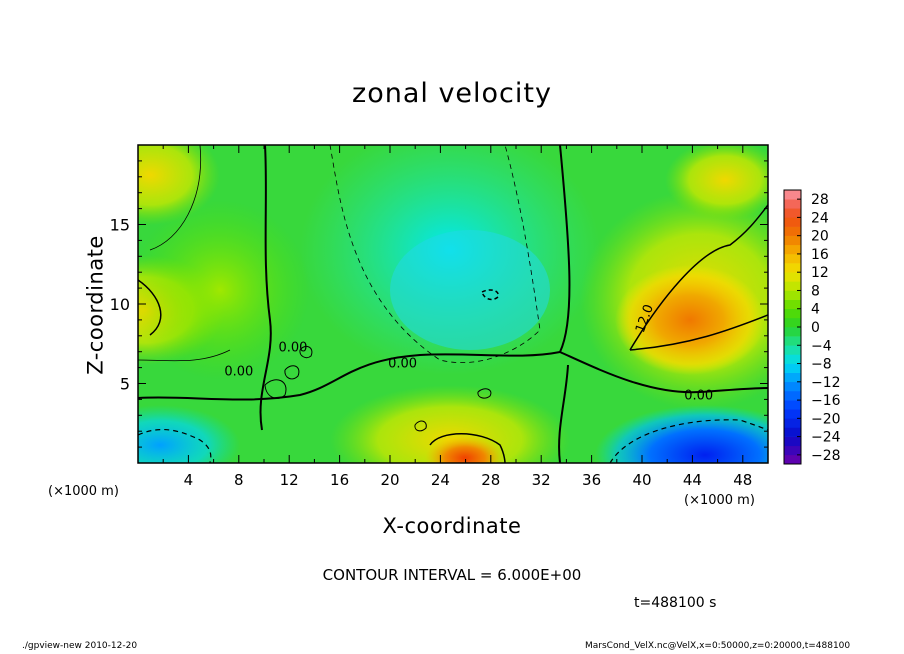 The height and width of the screenshot is (654, 904). What do you see at coordinates (389, 480) in the screenshot?
I see `x-tick-label: 20` at bounding box center [389, 480].